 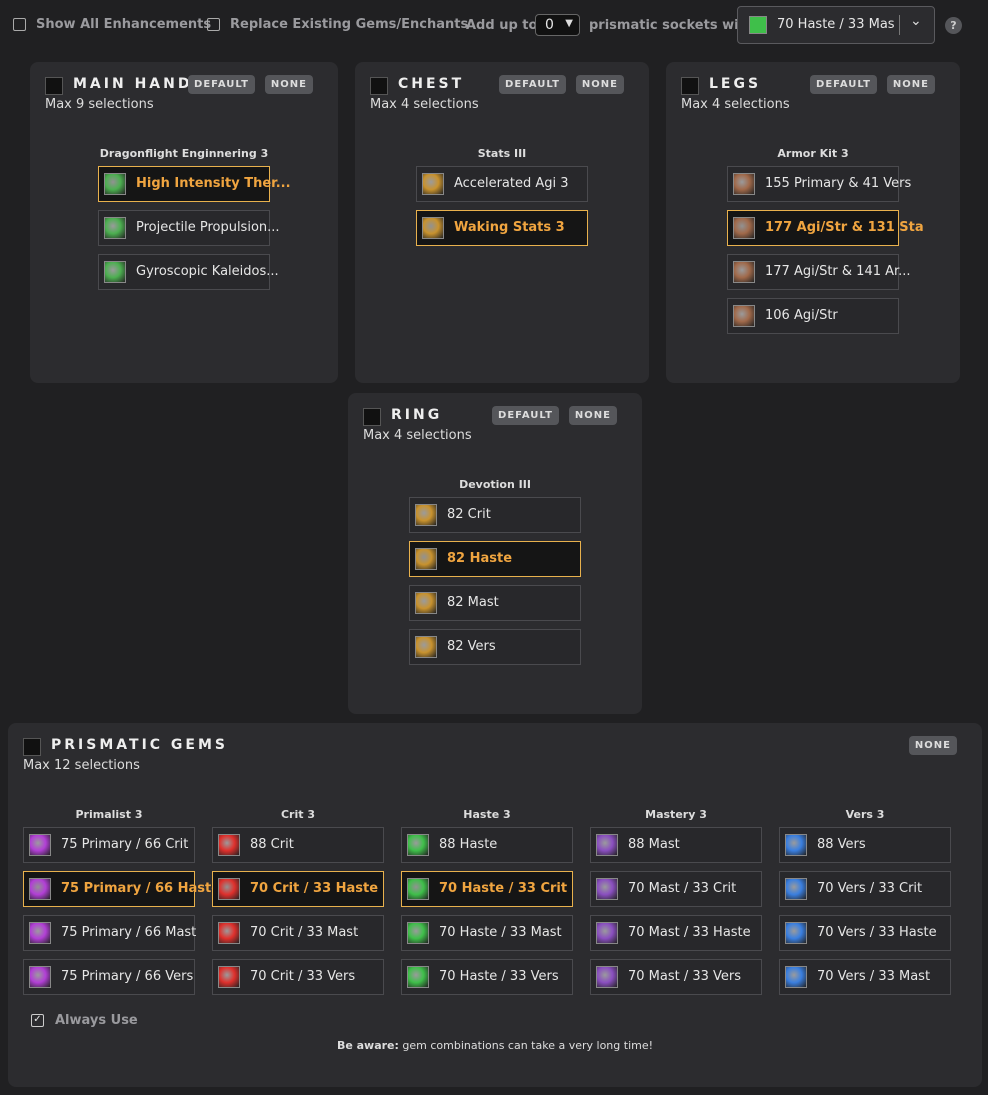 I want to click on option: 70 Mast / 33 Haste, so click(x=676, y=933).